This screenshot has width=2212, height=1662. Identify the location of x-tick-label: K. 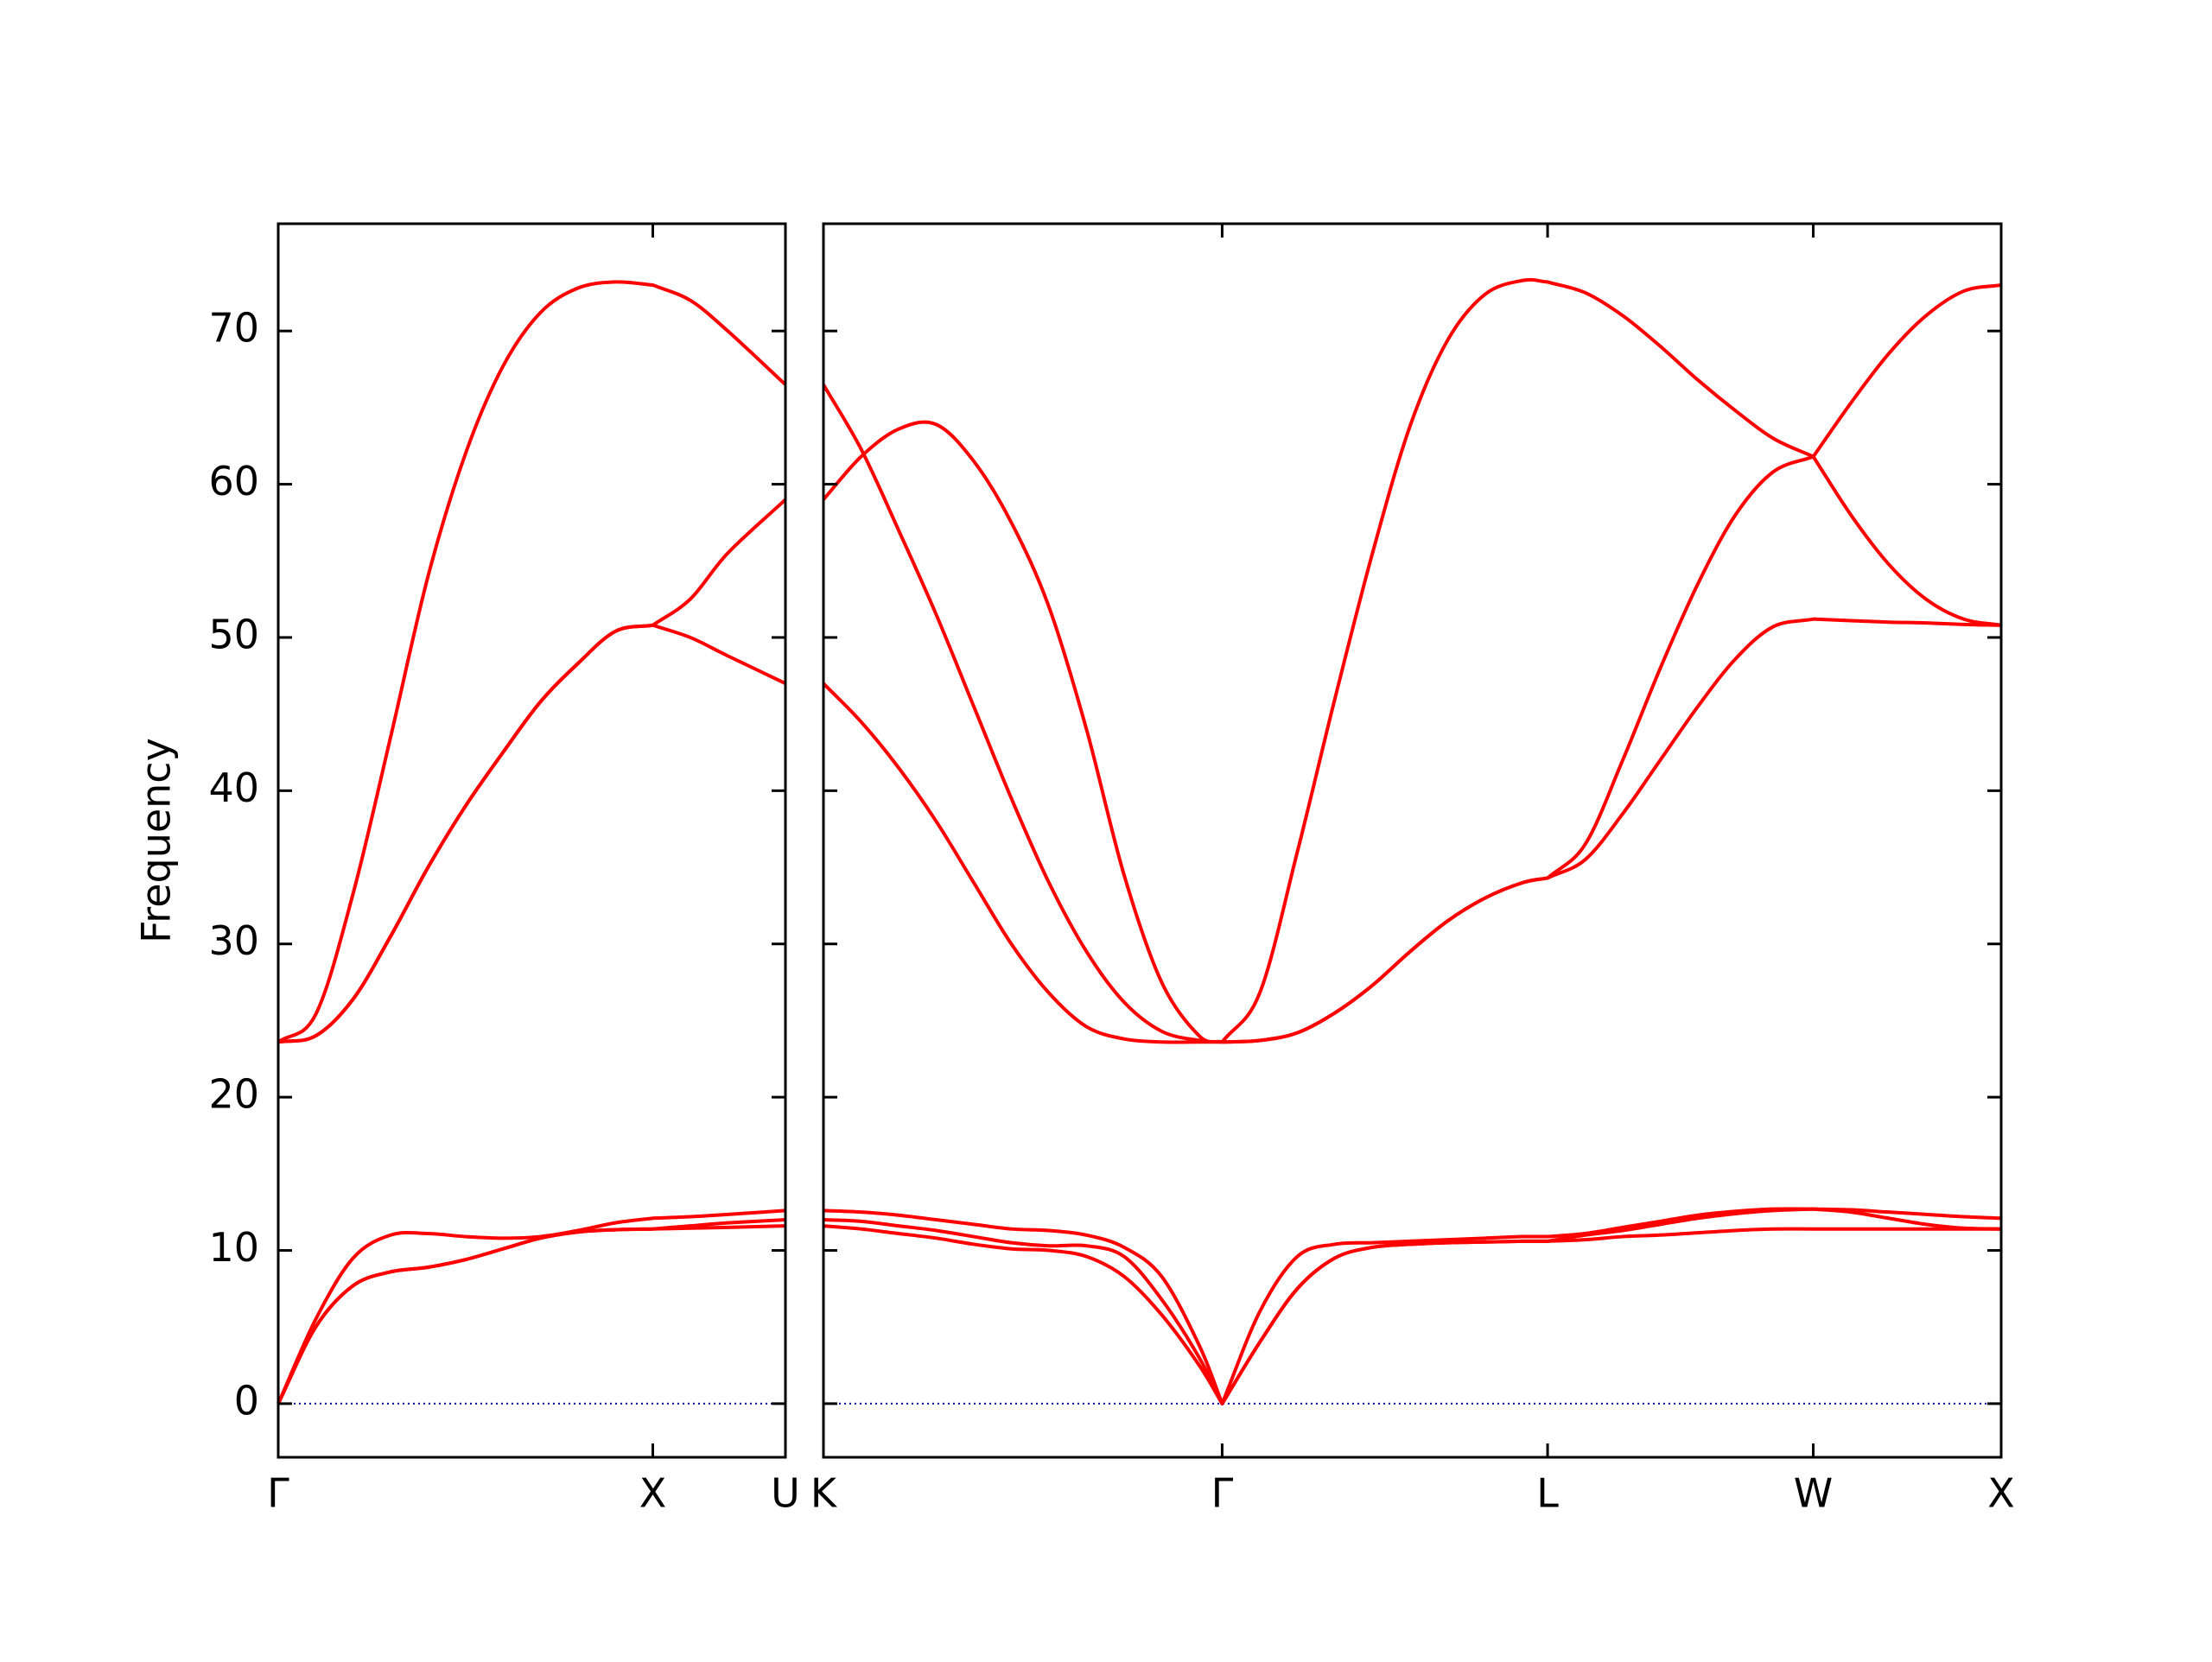
(824, 1493).